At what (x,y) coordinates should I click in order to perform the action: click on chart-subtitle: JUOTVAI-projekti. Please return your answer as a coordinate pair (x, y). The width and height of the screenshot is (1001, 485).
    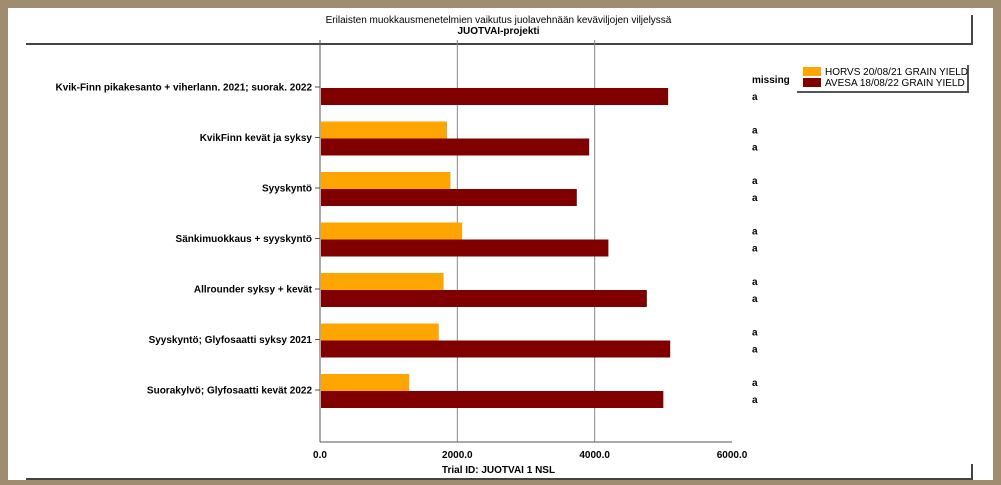
    Looking at the image, I should click on (498, 31).